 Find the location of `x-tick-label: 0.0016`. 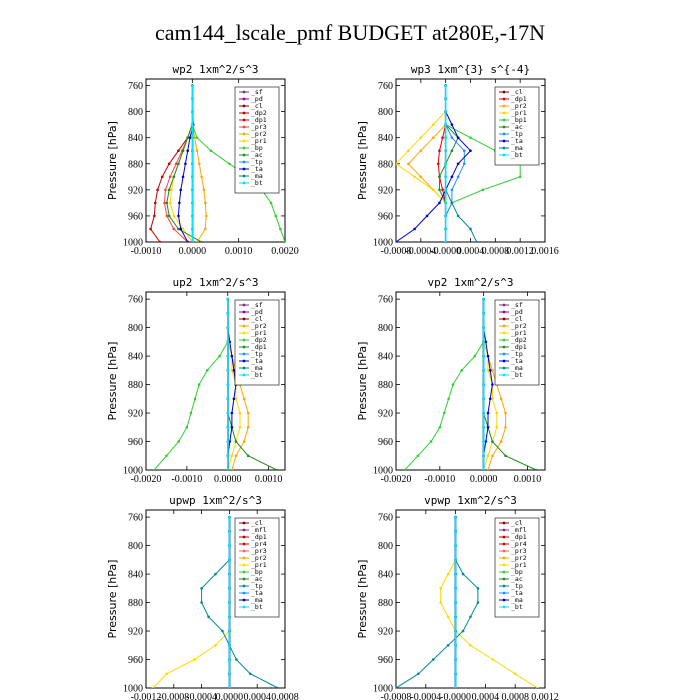

x-tick-label: 0.0016 is located at coordinates (545, 251).